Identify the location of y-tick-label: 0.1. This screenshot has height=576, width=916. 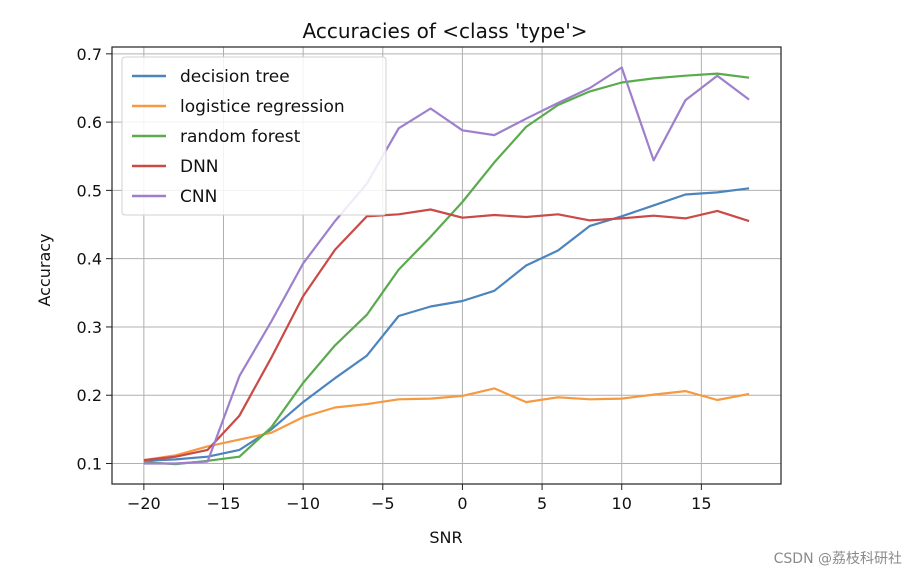
(89, 464).